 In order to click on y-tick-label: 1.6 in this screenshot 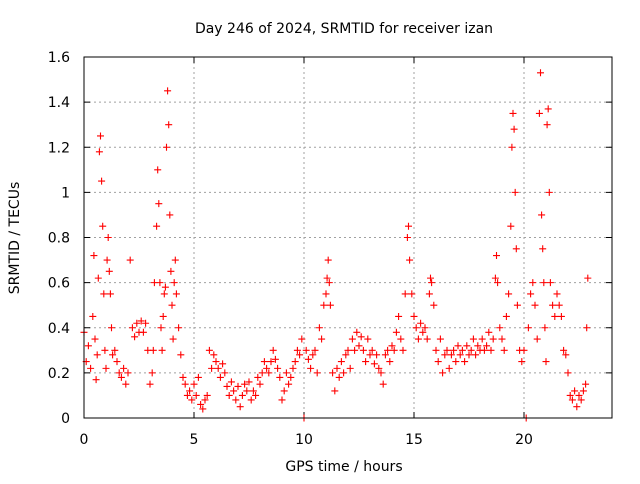, I will do `click(59, 58)`.